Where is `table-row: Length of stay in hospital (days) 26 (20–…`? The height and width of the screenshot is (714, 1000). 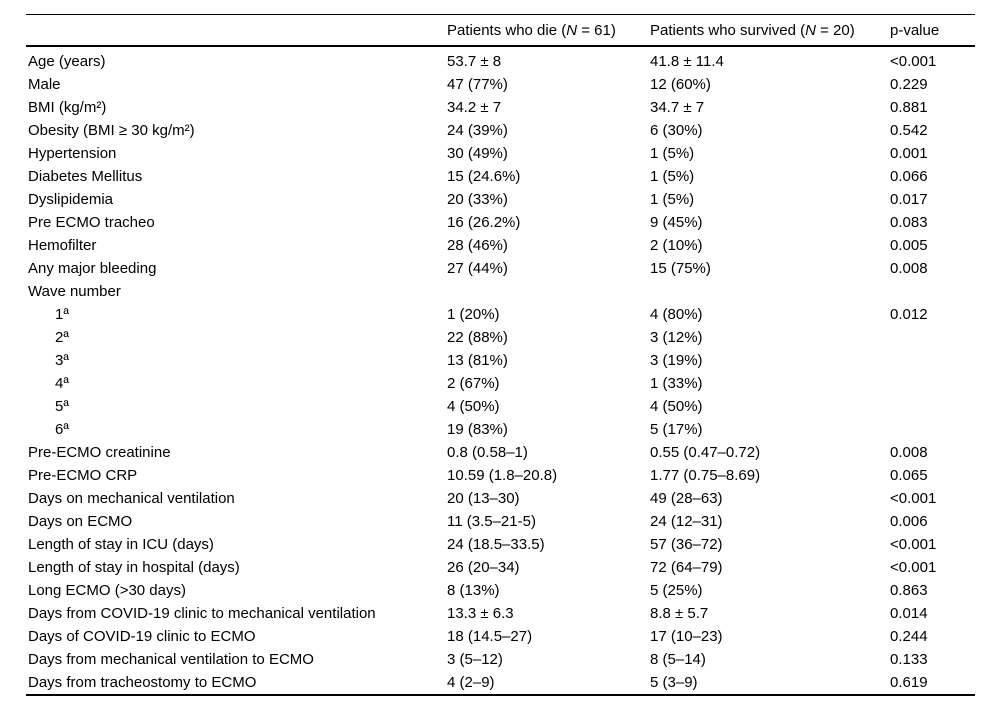 table-row: Length of stay in hospital (days) 26 (20–… is located at coordinates (500, 567).